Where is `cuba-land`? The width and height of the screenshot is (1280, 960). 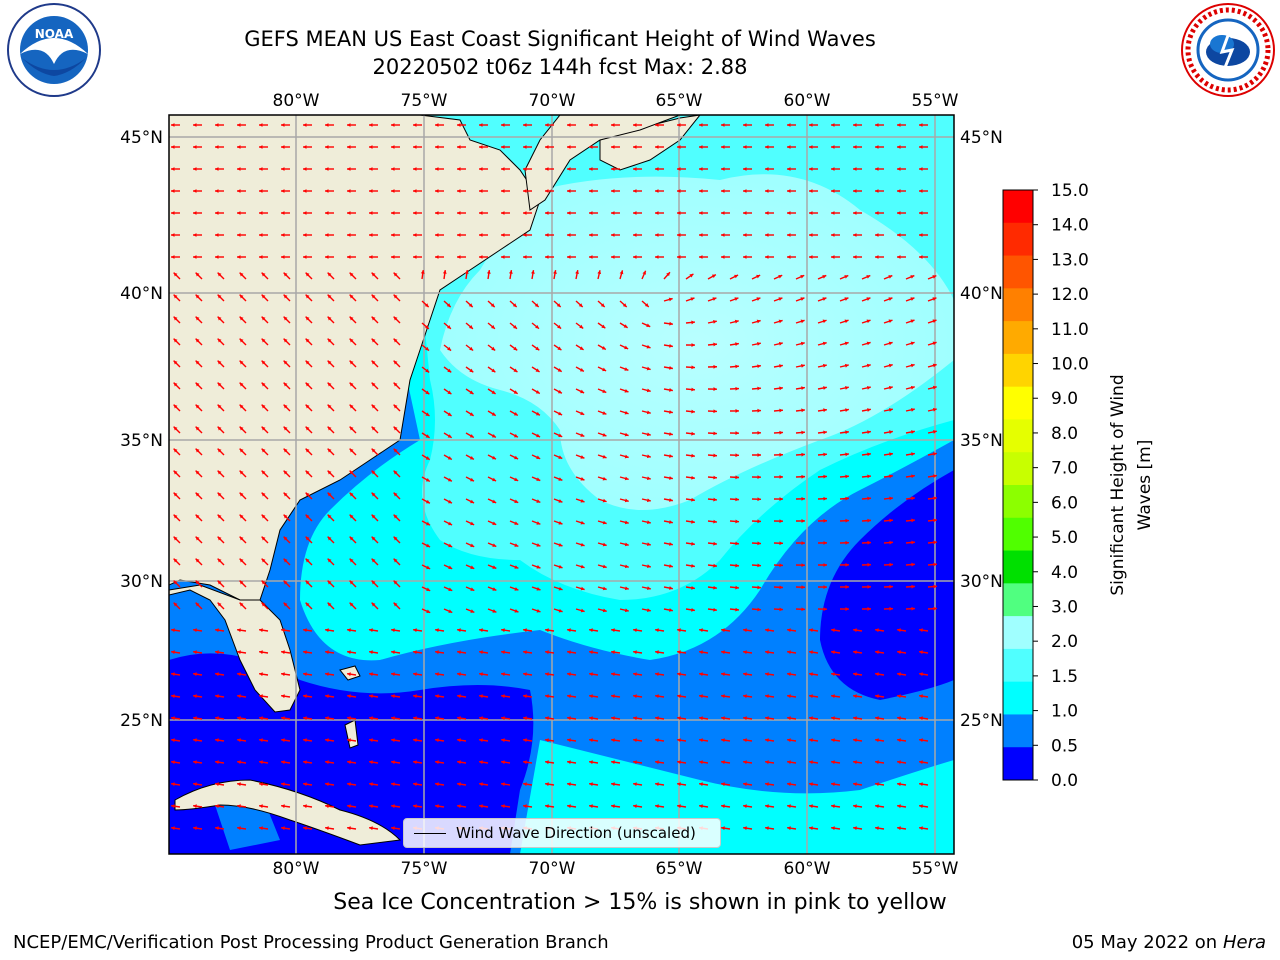
cuba-land is located at coordinates (288, 812).